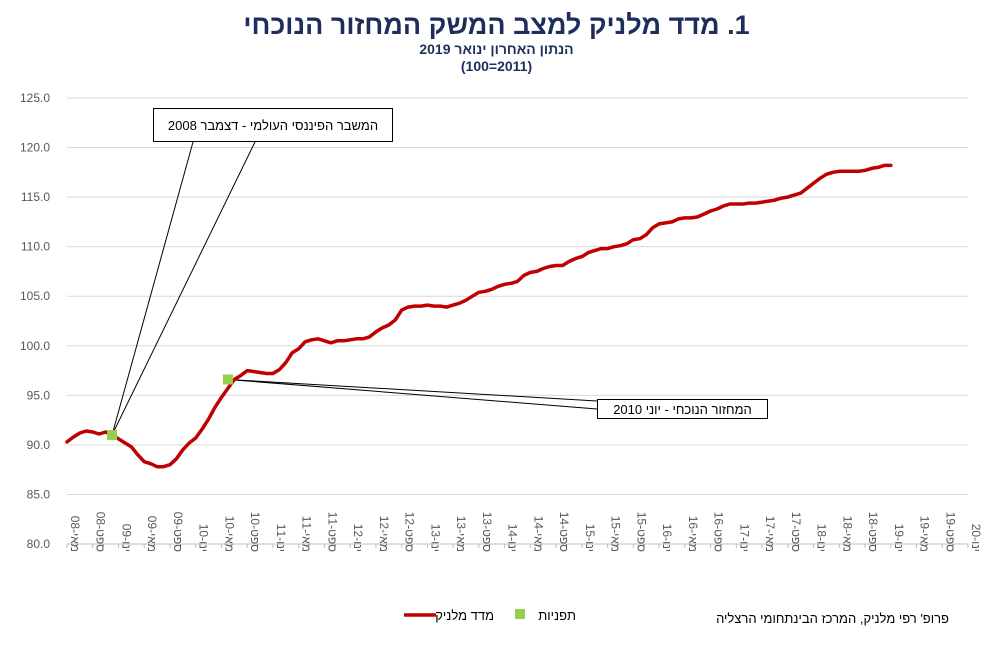  Describe the element at coordinates (39, 395) in the screenshot. I see `y-tick-label: 95.0` at that location.